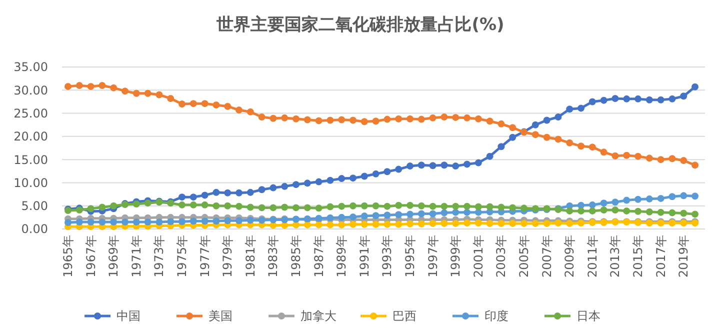 This screenshot has height=334, width=721. What do you see at coordinates (273, 256) in the screenshot?
I see `x-tick-label: 1983年` at bounding box center [273, 256].